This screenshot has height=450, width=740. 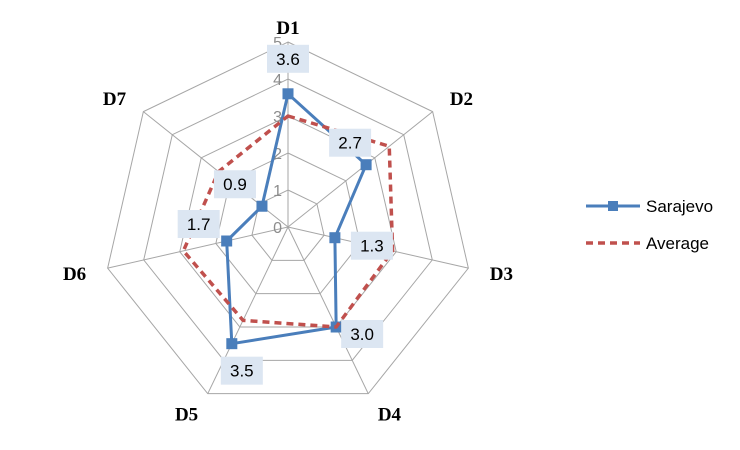 I want to click on grid-spoke-d6, so click(x=198, y=247).